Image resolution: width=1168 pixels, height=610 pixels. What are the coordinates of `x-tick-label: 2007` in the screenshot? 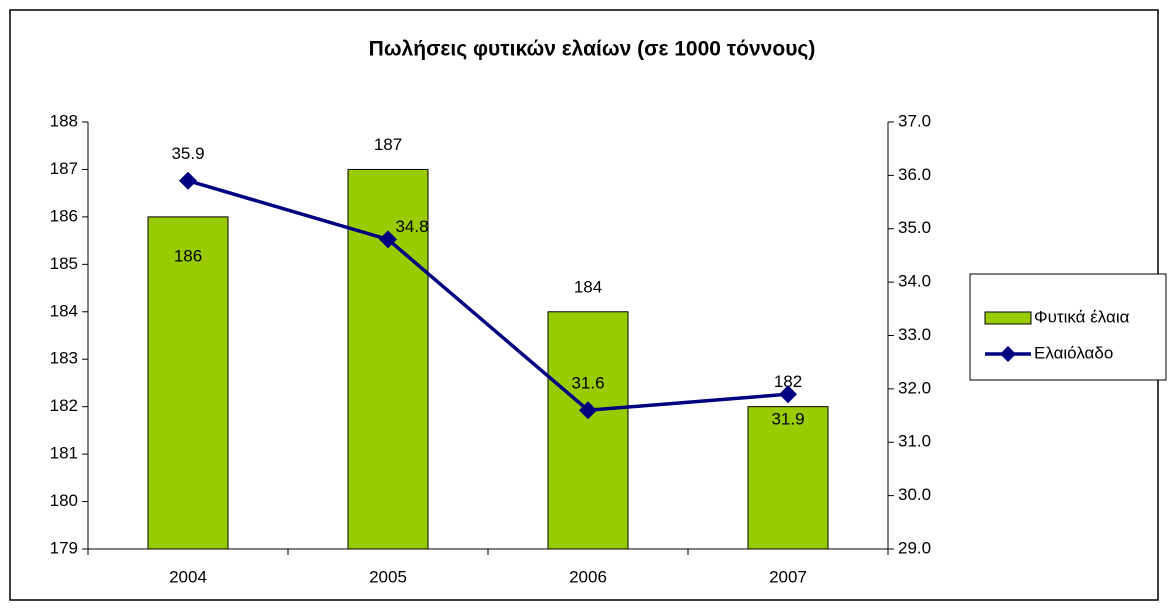 It's located at (788, 576).